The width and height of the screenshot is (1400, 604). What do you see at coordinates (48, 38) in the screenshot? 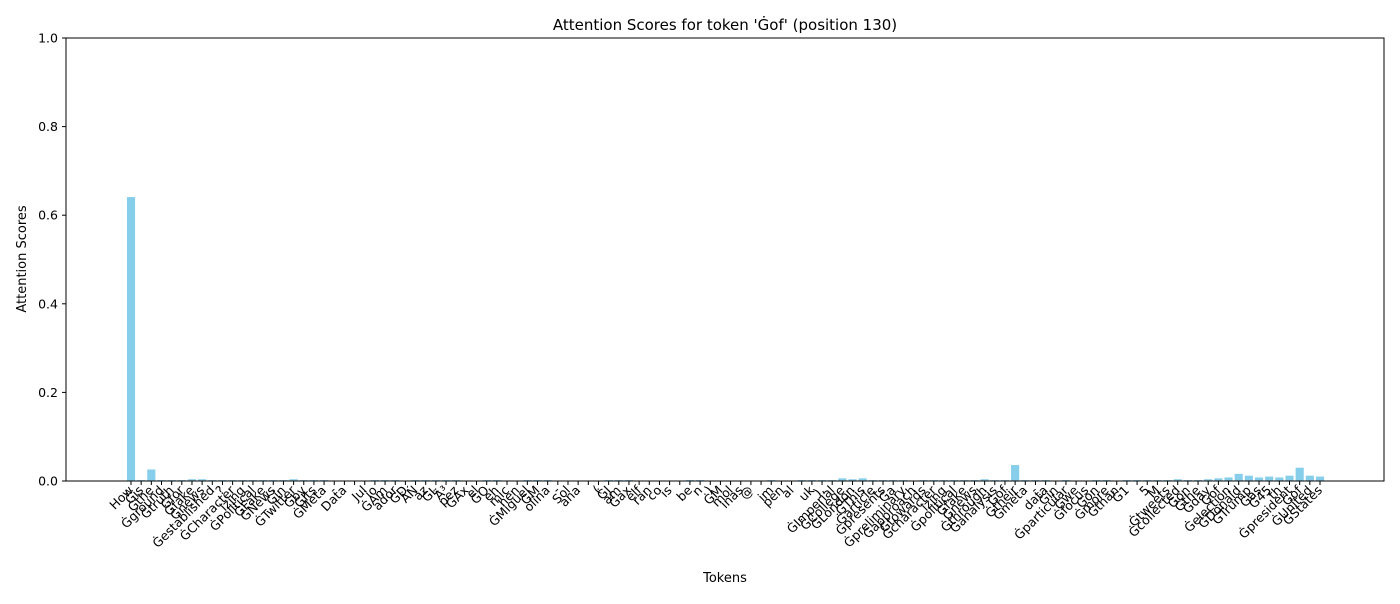
I see `y-tick-label: 1.0` at bounding box center [48, 38].